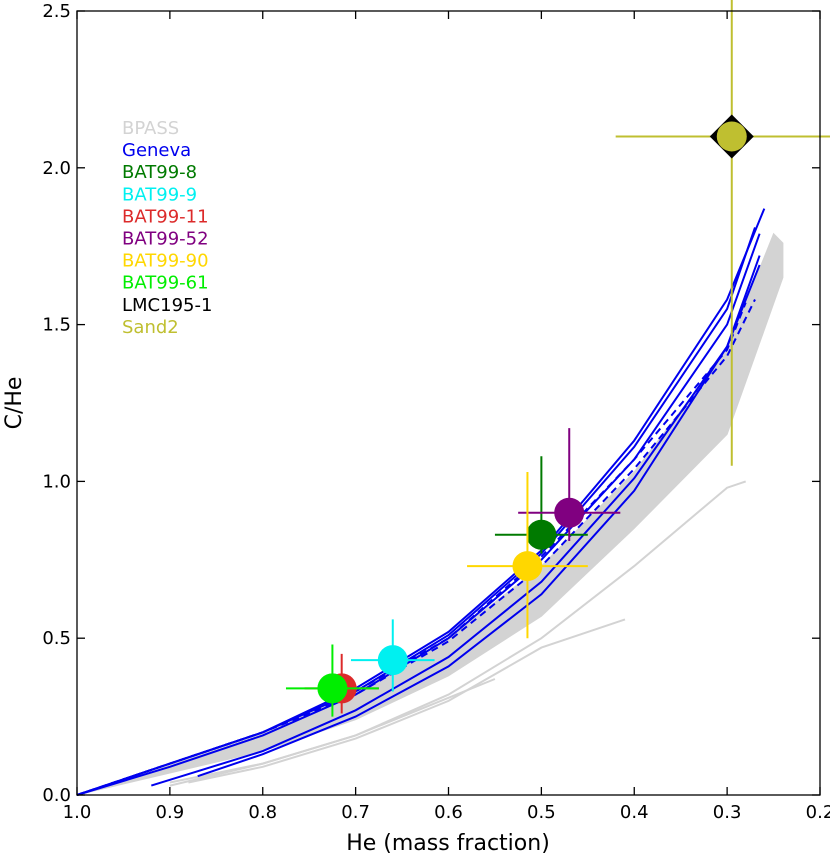  What do you see at coordinates (448, 812) in the screenshot?
I see `x-tick-label: 0.6` at bounding box center [448, 812].